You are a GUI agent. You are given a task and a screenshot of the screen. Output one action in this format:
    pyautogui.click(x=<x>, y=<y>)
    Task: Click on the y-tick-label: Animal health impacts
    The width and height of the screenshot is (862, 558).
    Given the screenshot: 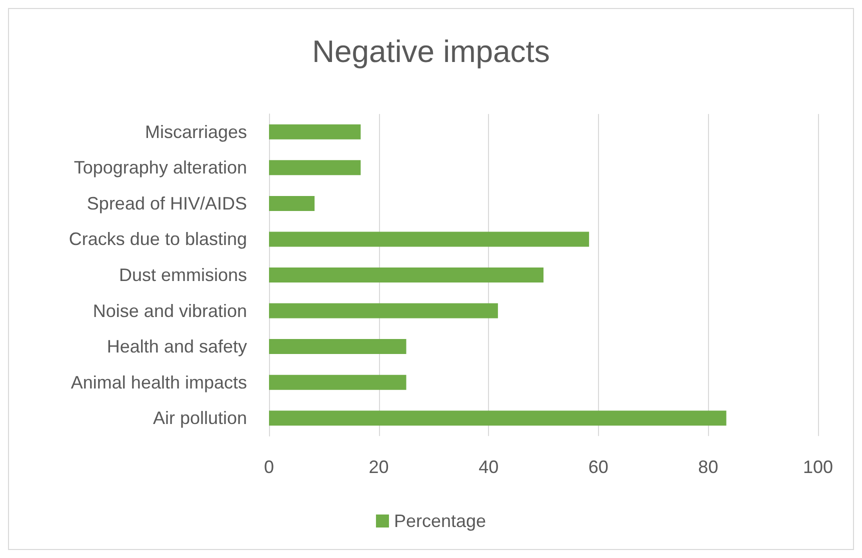 What is the action you would take?
    pyautogui.click(x=158, y=382)
    